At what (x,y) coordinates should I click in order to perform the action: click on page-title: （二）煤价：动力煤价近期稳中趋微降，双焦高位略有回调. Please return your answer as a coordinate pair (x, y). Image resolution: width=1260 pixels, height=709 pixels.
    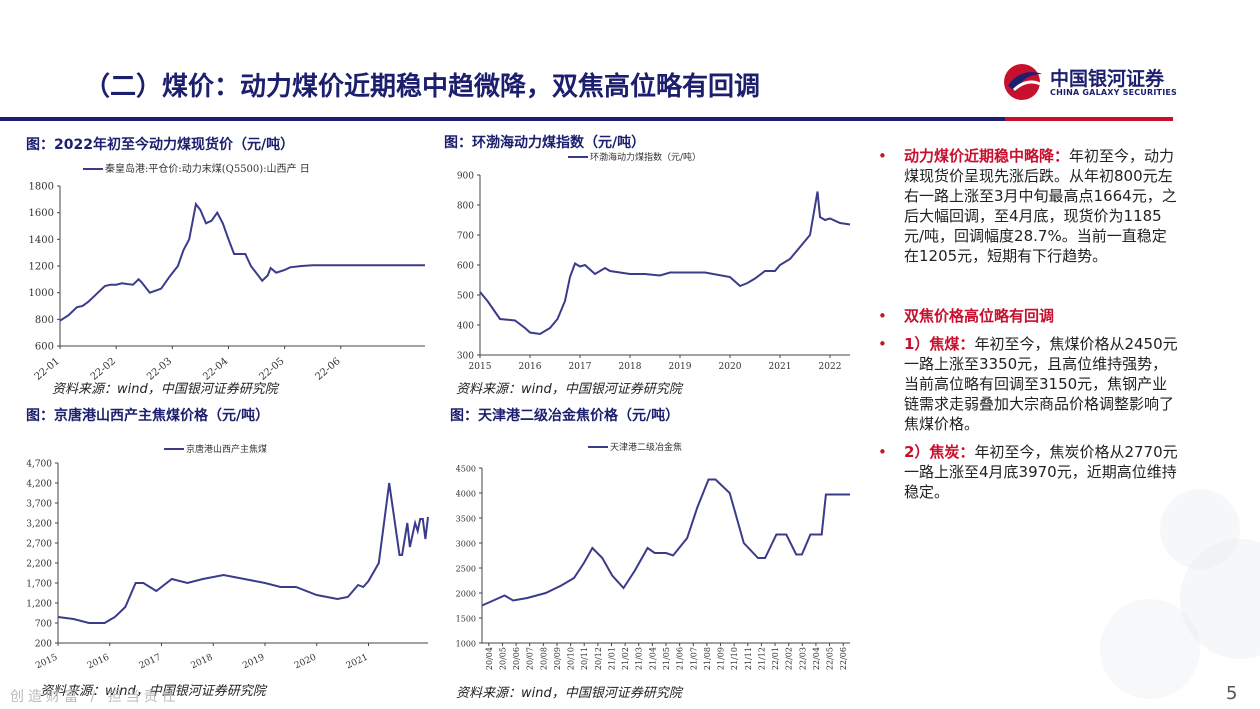
    Looking at the image, I should click on (422, 87).